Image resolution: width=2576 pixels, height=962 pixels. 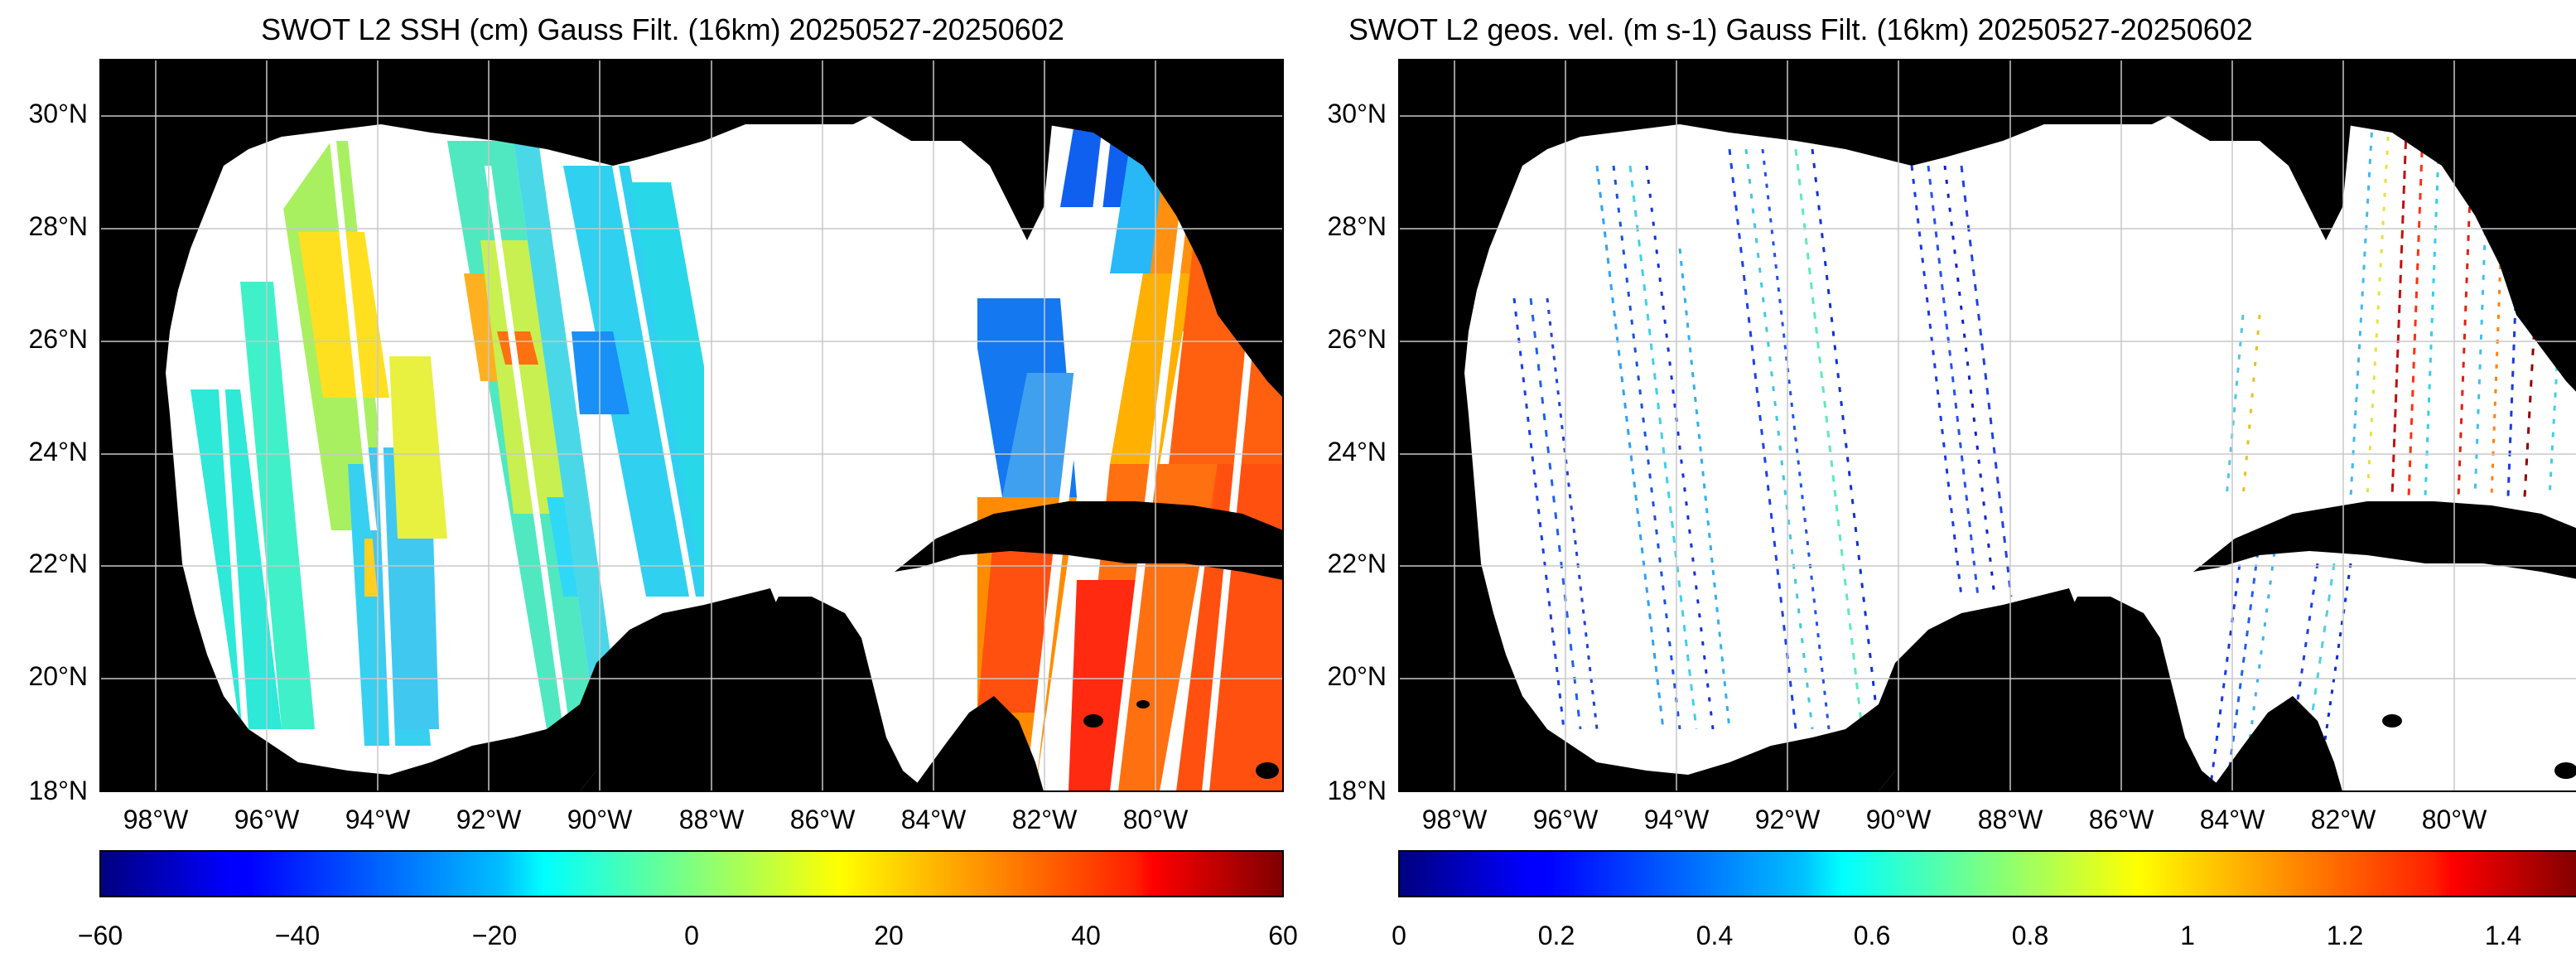 What do you see at coordinates (2276, 743) in the screenshot?
I see `velocity-land-centralam` at bounding box center [2276, 743].